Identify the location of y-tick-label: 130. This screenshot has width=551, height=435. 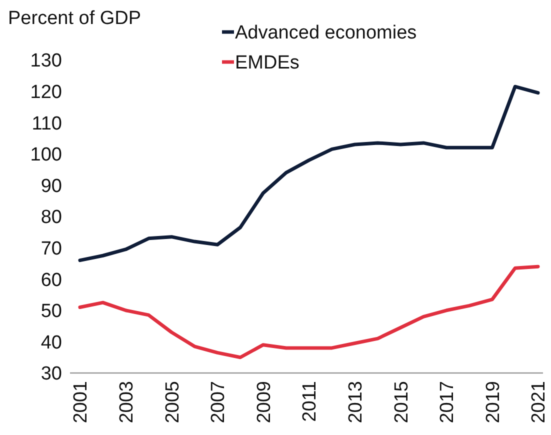
(46, 61).